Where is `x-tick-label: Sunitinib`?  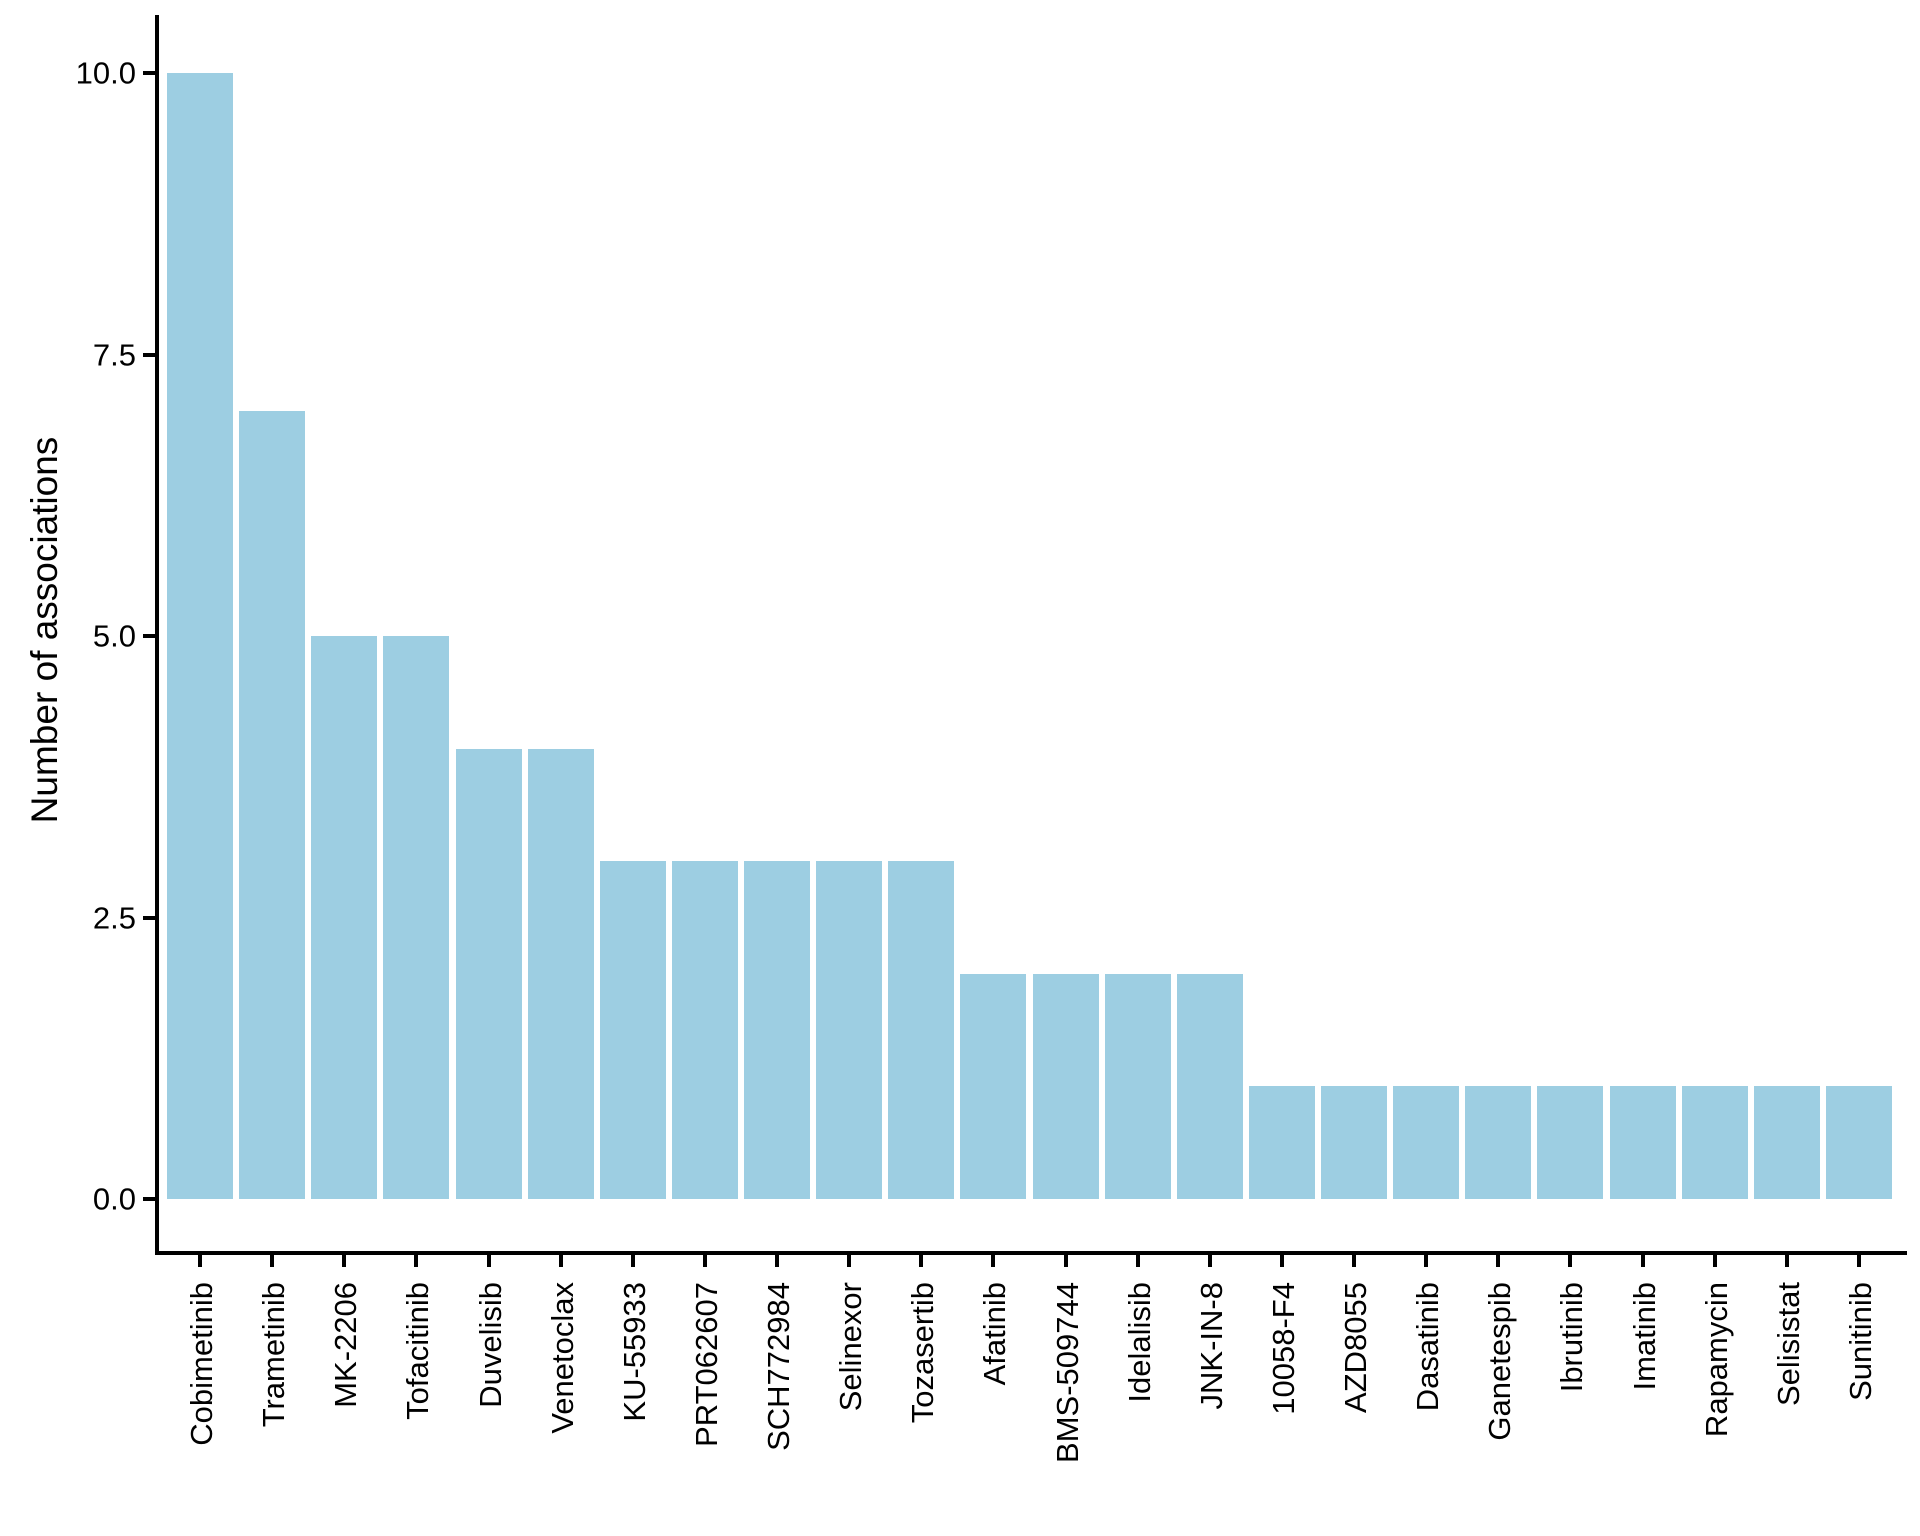 x-tick-label: Sunitinib is located at coordinates (1860, 1341).